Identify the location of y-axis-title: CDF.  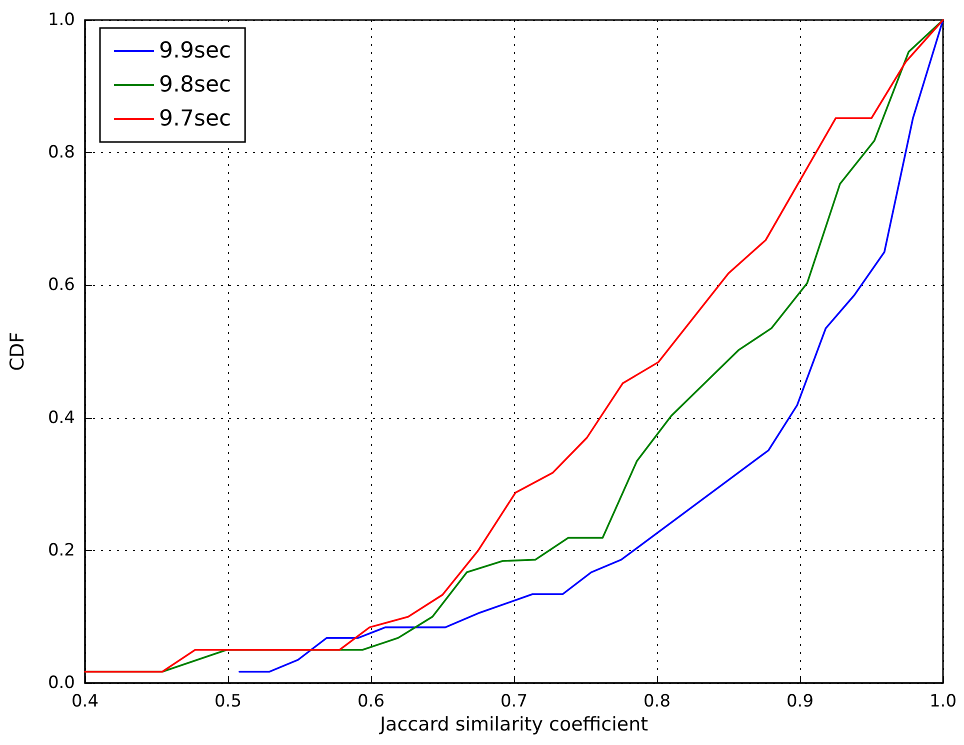
(17, 351).